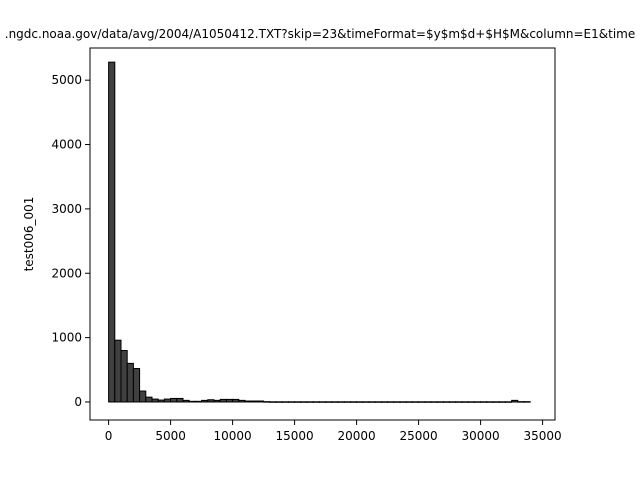  What do you see at coordinates (66, 273) in the screenshot?
I see `y-tick-label: 2000` at bounding box center [66, 273].